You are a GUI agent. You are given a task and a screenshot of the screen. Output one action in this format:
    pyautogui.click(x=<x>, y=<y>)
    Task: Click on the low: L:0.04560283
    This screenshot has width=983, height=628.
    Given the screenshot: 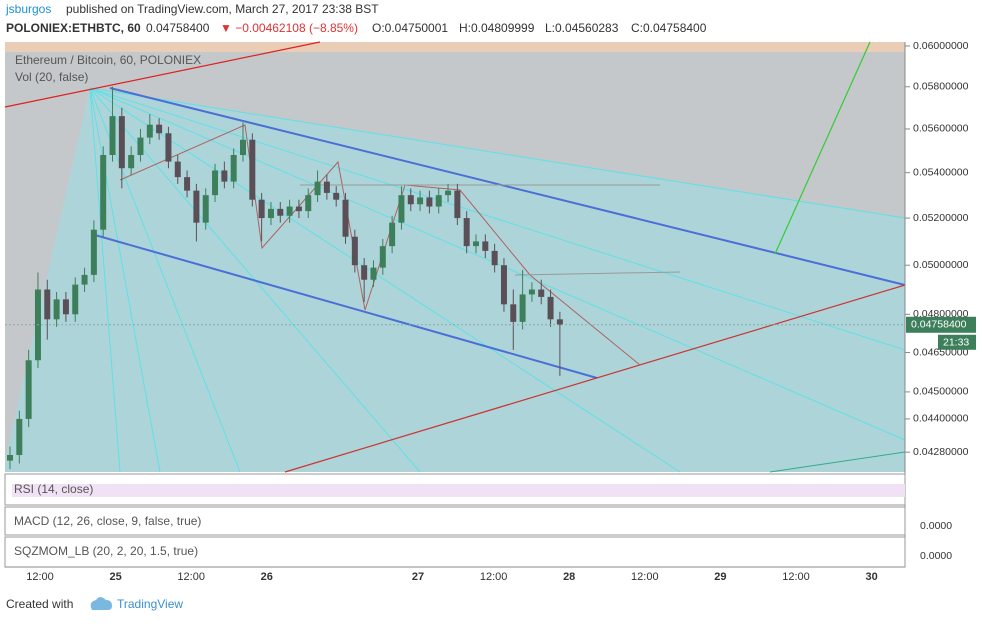 What is the action you would take?
    pyautogui.click(x=582, y=28)
    